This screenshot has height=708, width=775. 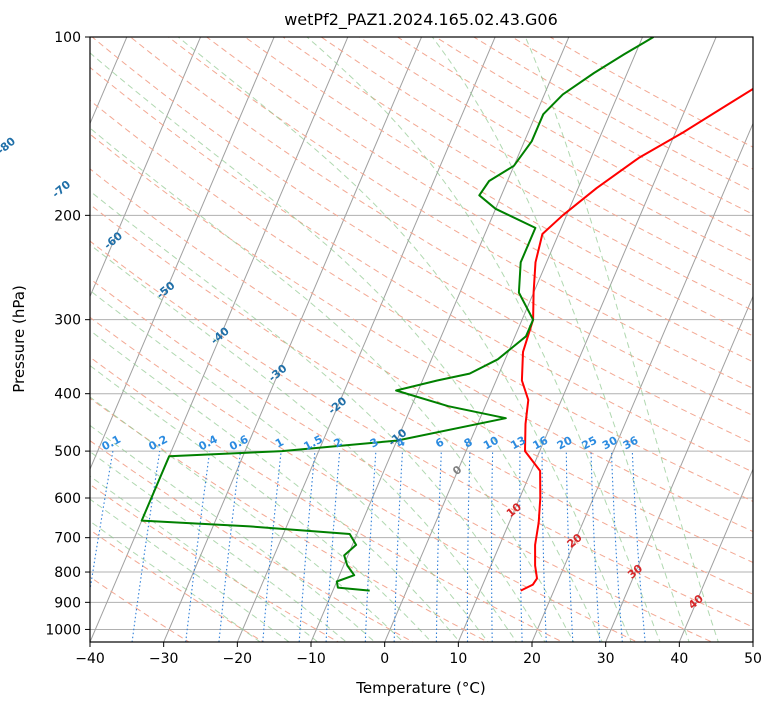 I want to click on x-tick-label: 10, so click(x=458, y=659).